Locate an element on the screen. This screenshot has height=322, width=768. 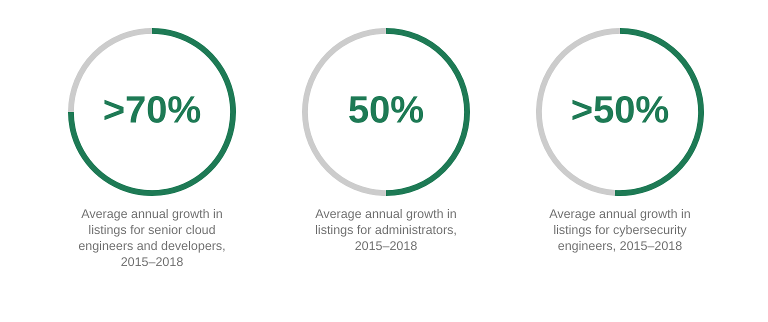
text: Average annual growth in listings for senior cloud engineers and developers, 2015–2018 is located at coordinates (152, 238).